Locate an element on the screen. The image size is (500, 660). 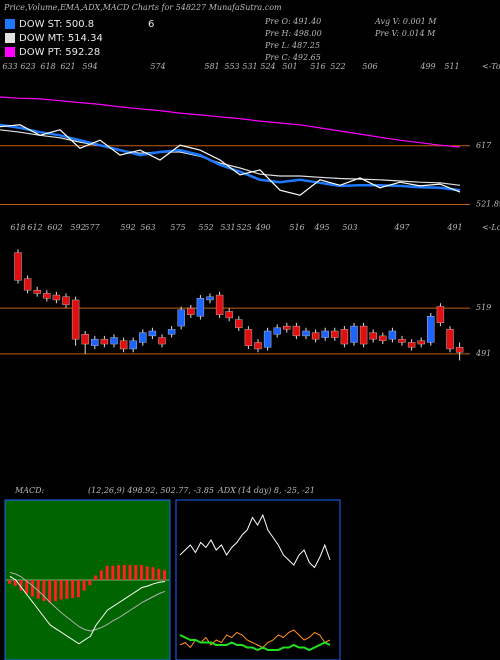
top-label: 581 is located at coordinates (211, 66).